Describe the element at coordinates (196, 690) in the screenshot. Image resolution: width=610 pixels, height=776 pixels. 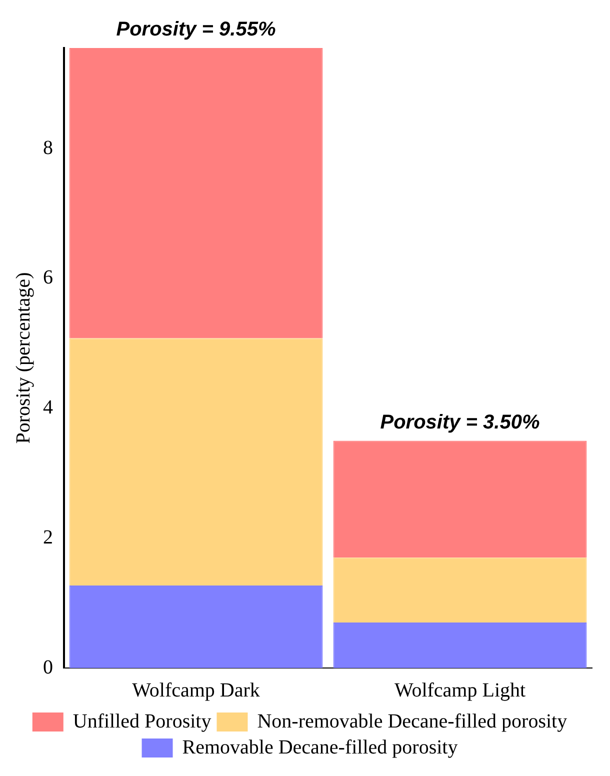
I see `x-tick-label: Wolfcamp Dark` at that location.